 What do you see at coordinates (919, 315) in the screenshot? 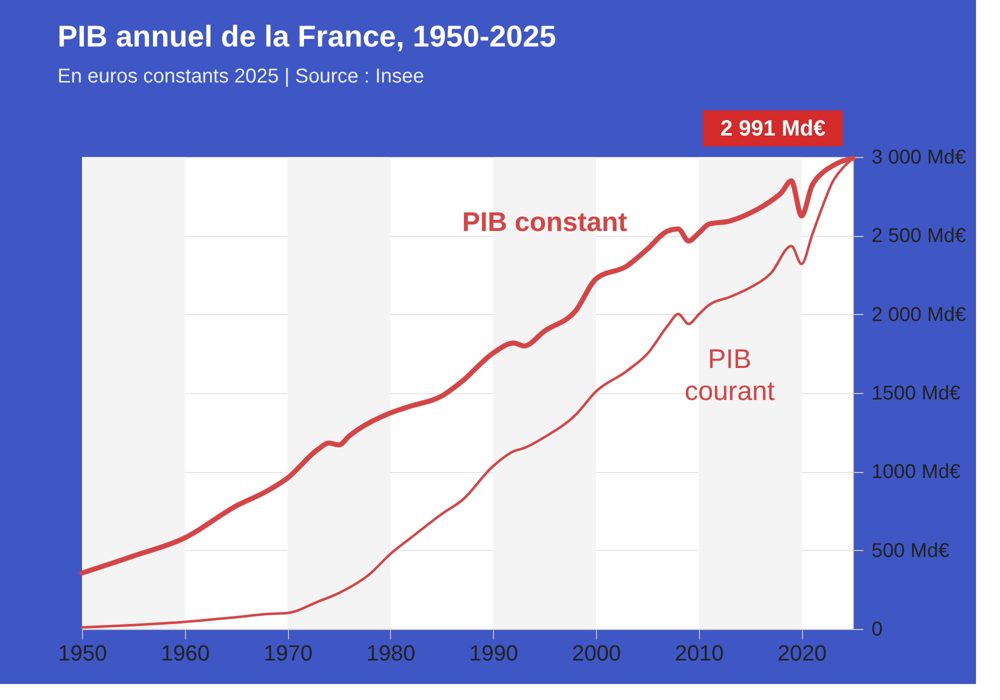
I see `y-tick-label: 2 000 Md€` at bounding box center [919, 315].